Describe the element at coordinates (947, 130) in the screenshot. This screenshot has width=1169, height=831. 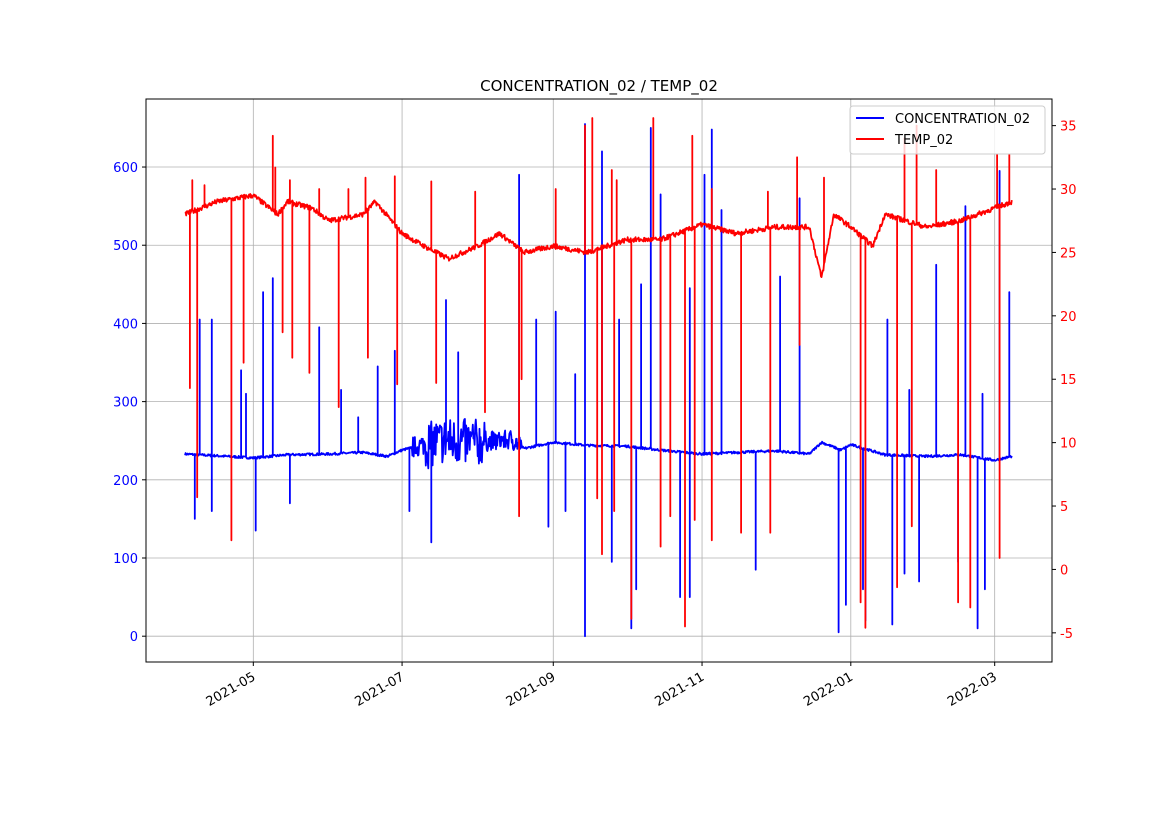
I see `legend: CONCENTRATION_02 TEMP_02` at that location.